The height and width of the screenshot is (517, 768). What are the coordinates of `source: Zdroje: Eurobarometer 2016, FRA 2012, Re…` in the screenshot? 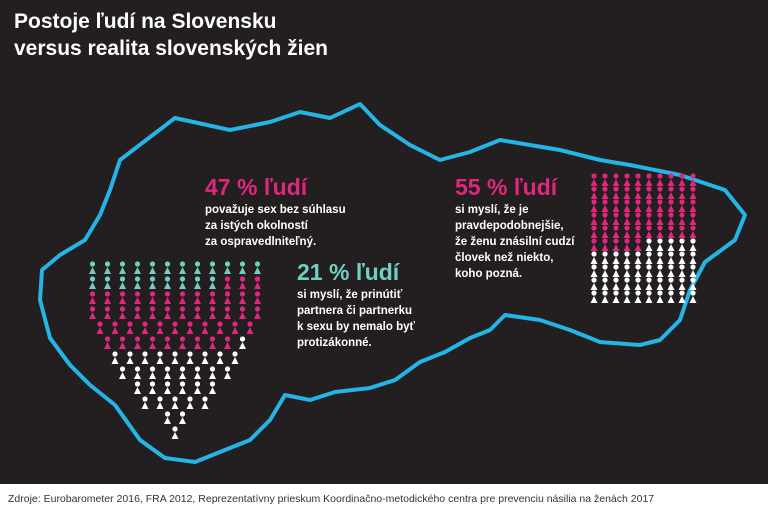 It's located at (331, 499).